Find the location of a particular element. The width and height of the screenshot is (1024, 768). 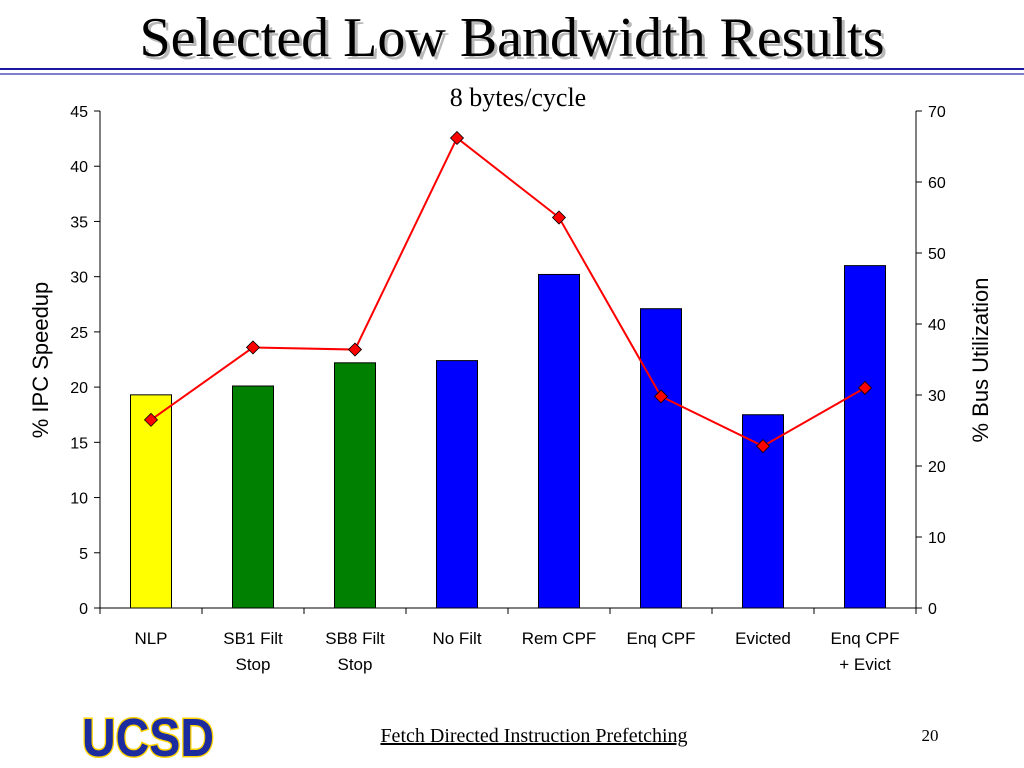

x-tick-label: No Filt is located at coordinates (456, 638).